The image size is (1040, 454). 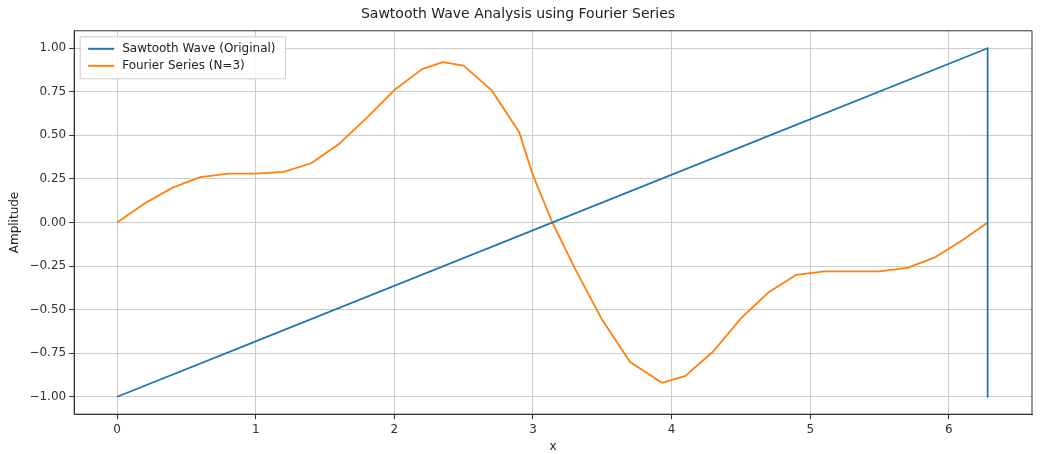 I want to click on y-tick-label: −1.00, so click(x=48, y=395).